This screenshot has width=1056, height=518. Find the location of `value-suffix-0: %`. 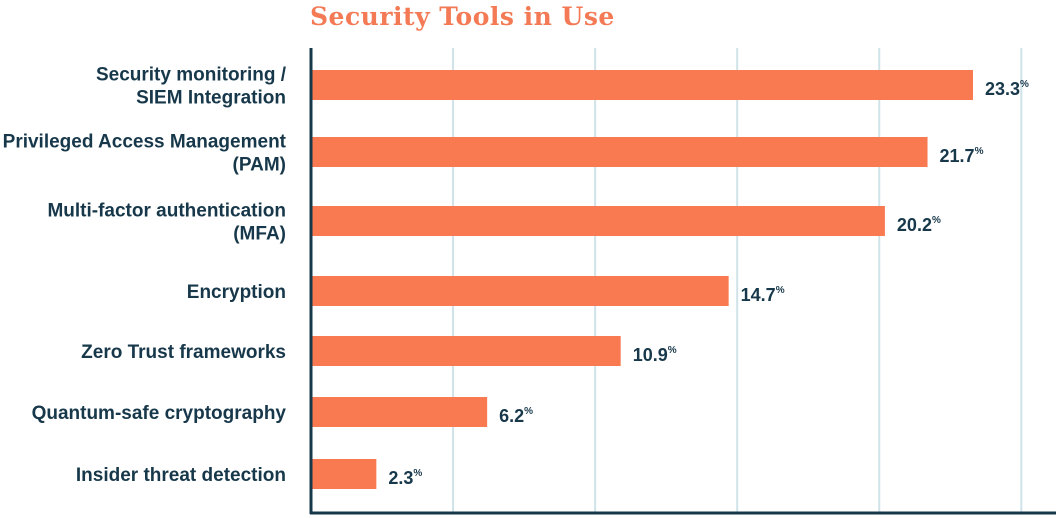

value-suffix-0: % is located at coordinates (1024, 84).